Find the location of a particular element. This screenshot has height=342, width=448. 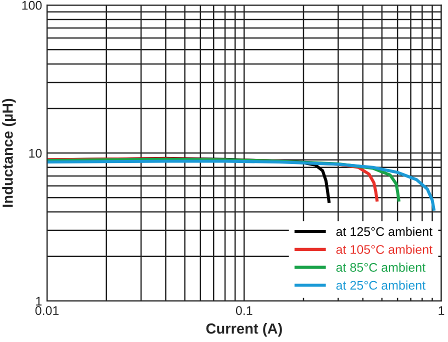

legend-label: at 85°C ambient is located at coordinates (381, 267).